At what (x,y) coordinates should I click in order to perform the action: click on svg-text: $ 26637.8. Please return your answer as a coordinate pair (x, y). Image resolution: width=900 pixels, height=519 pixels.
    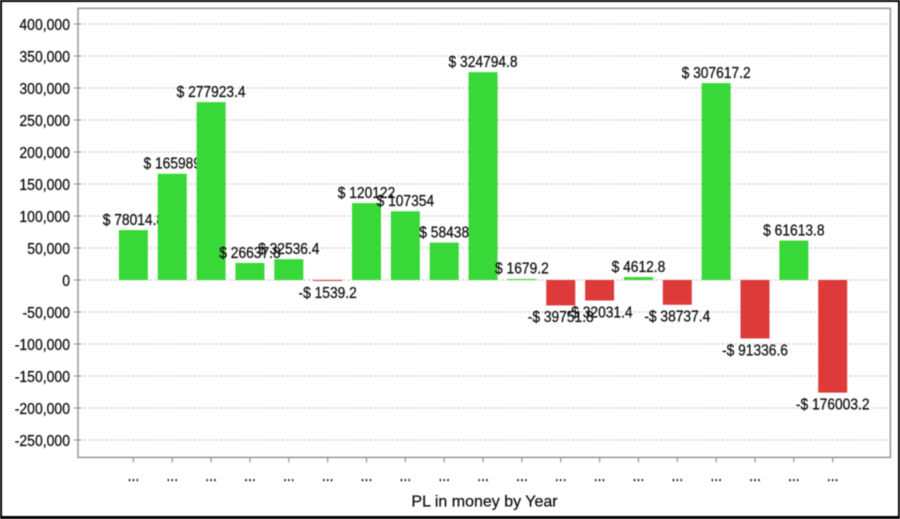
    Looking at the image, I should click on (249, 253).